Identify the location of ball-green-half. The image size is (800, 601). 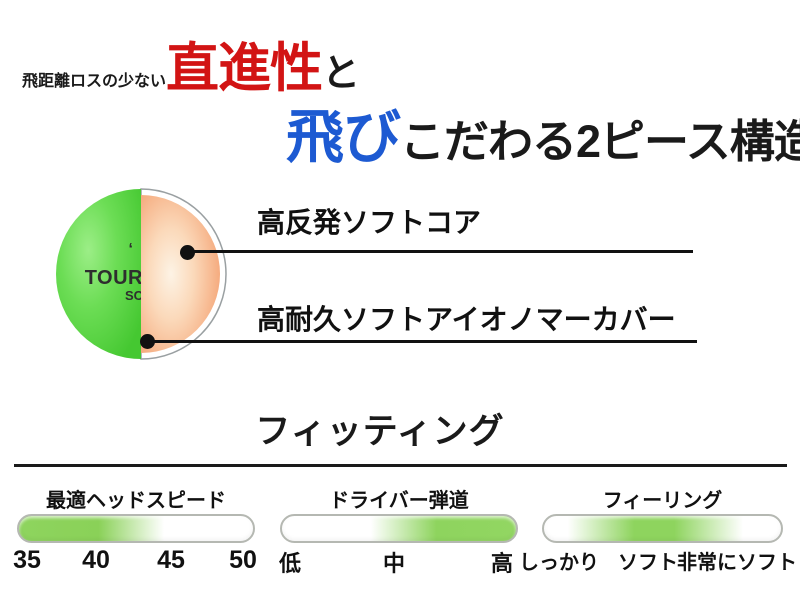
(98, 274).